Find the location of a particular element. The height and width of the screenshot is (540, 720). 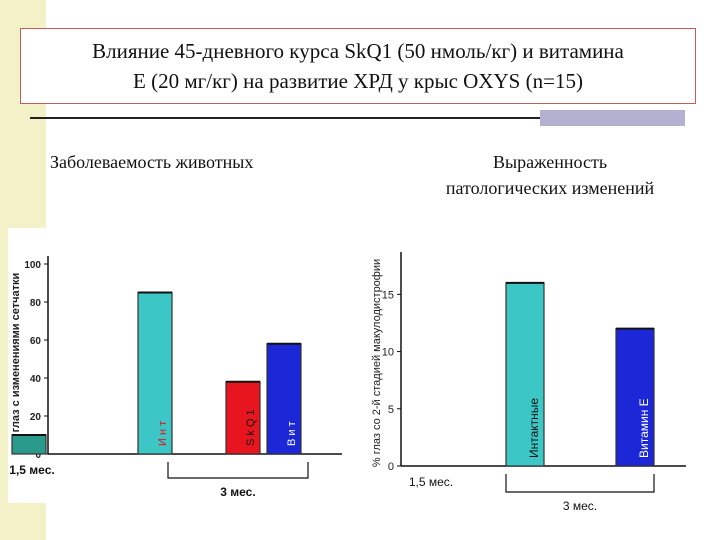

bar-inner-label: S k Q 1 is located at coordinates (251, 427).